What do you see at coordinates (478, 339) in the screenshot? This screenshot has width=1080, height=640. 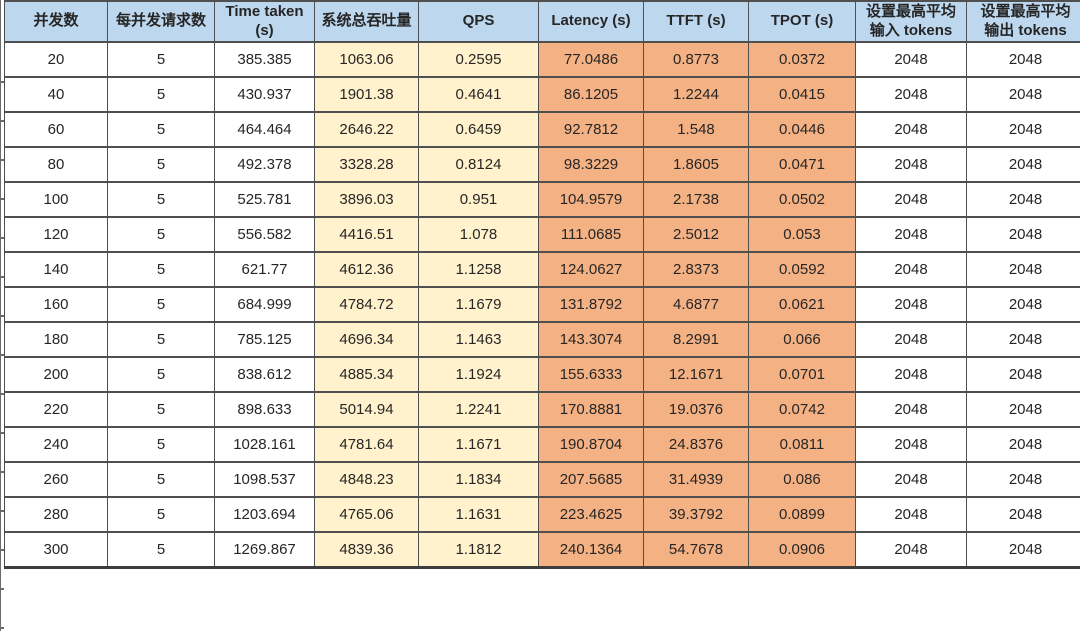 I see `cell-qps: 1.1463` at bounding box center [478, 339].